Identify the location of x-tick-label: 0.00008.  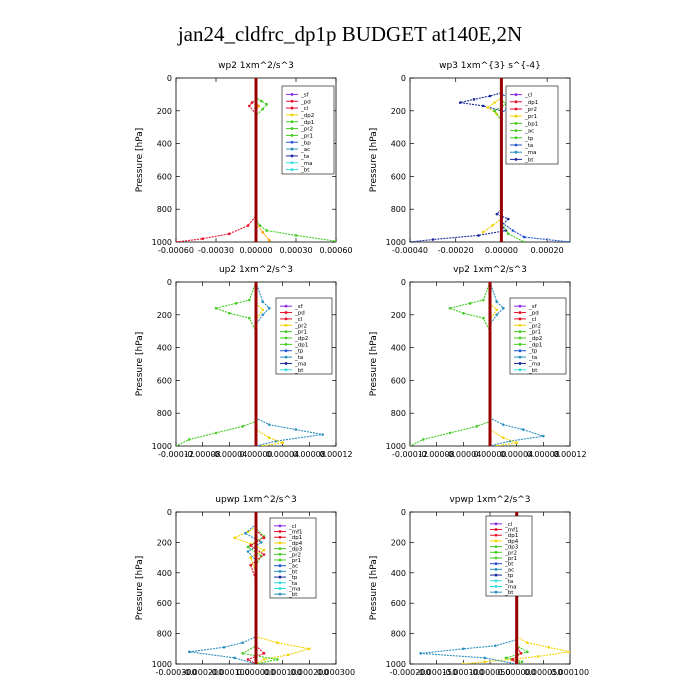
(309, 454).